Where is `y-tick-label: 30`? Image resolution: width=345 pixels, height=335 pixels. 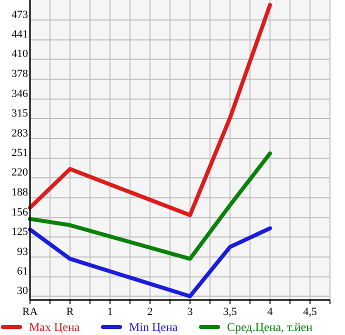
y-tick-label: 30 is located at coordinates (22, 291).